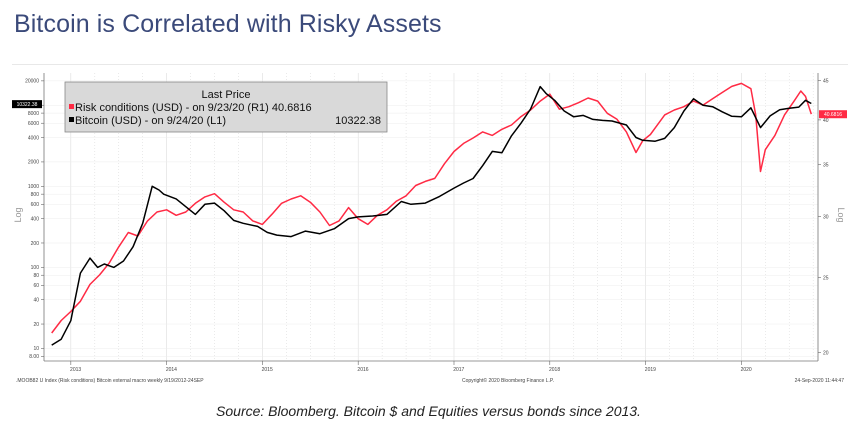 This screenshot has width=857, height=438. Describe the element at coordinates (33, 114) in the screenshot. I see `left-tick-label: 8000` at that location.